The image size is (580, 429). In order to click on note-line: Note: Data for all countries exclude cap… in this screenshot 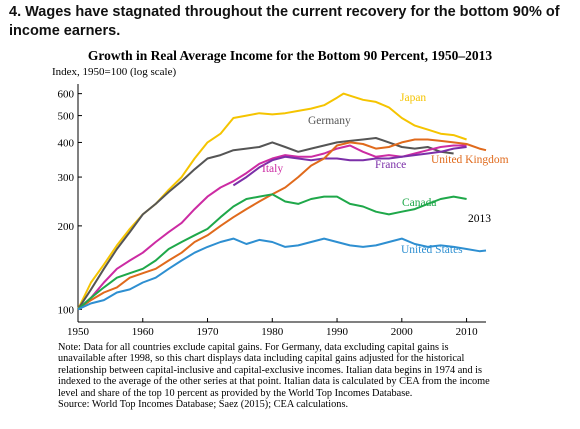, I will do `click(253, 347)`.